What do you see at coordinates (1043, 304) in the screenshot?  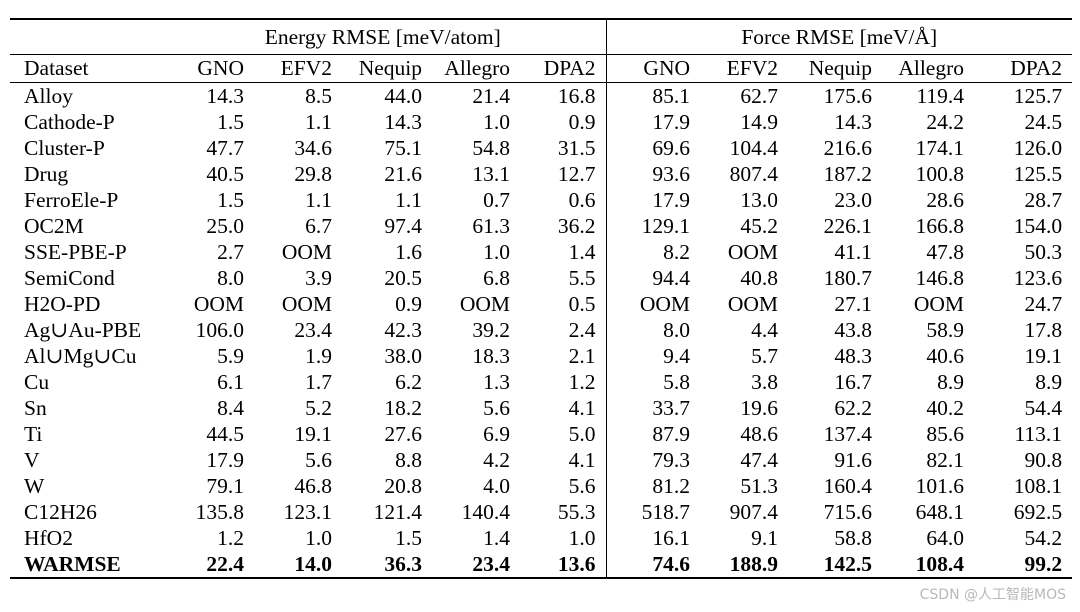 I see `value-cell: 24.7` at bounding box center [1043, 304].